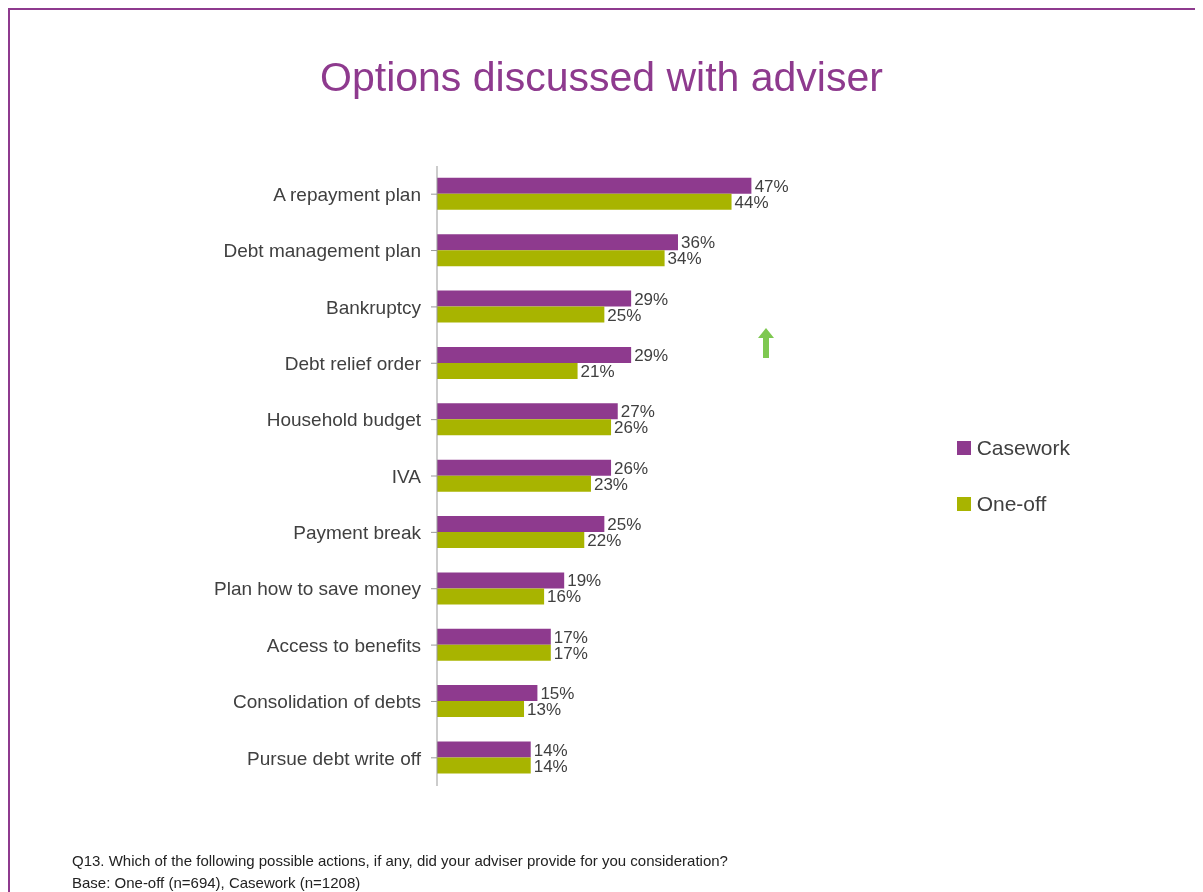 Image resolution: width=1203 pixels, height=892 pixels. I want to click on y-tick-label: Debt management plan, so click(322, 251).